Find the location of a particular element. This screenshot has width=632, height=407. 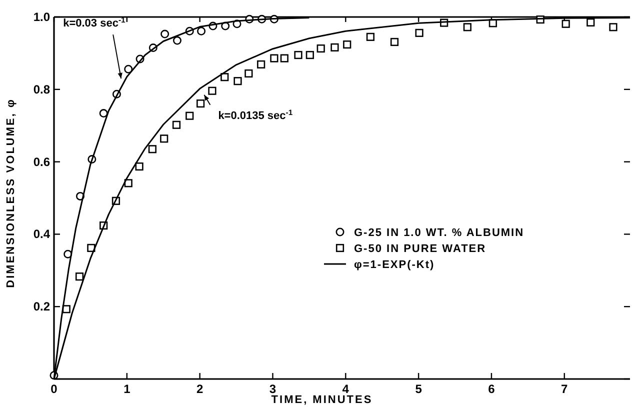

y-tick-label: 0.2 is located at coordinates (41, 307).